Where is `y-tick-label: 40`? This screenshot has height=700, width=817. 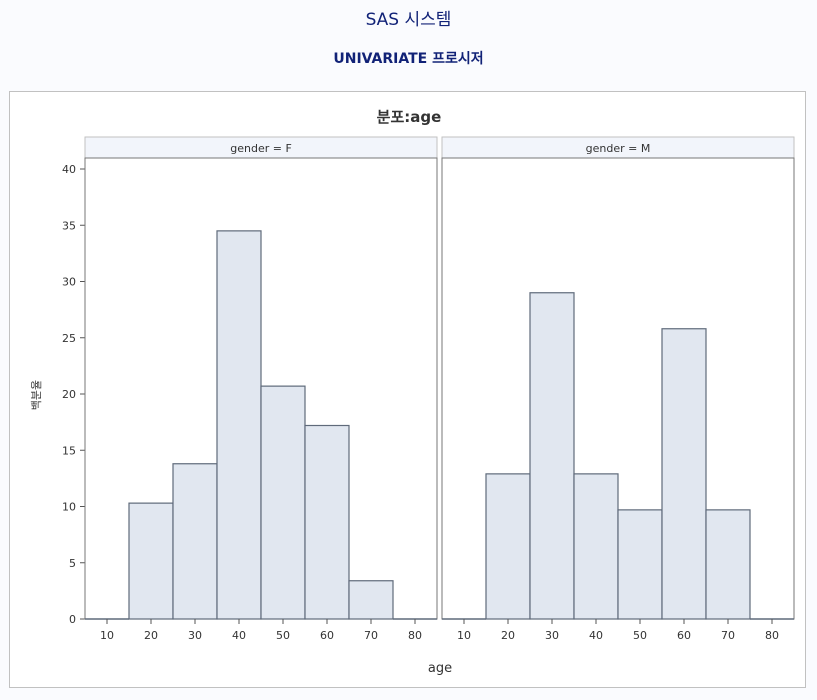 y-tick-label: 40 is located at coordinates (69, 169).